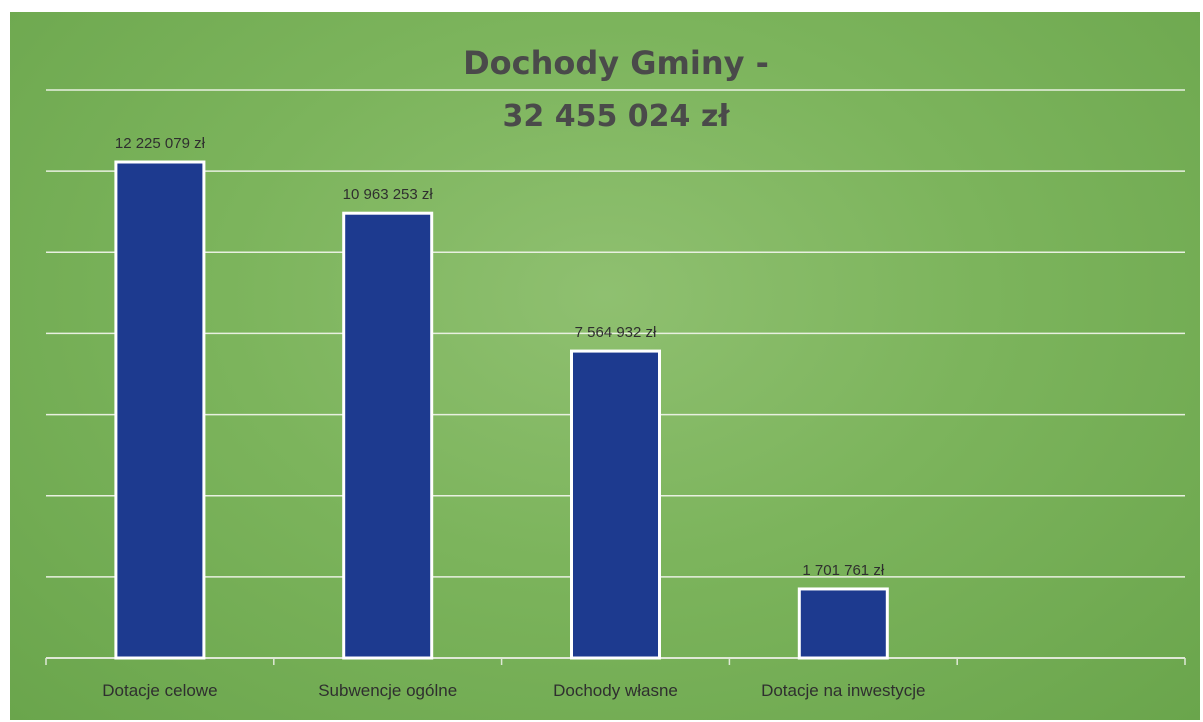 This screenshot has width=1203, height=722. What do you see at coordinates (617, 116) in the screenshot?
I see `chart-subtitle: 32 455 024 zł` at bounding box center [617, 116].